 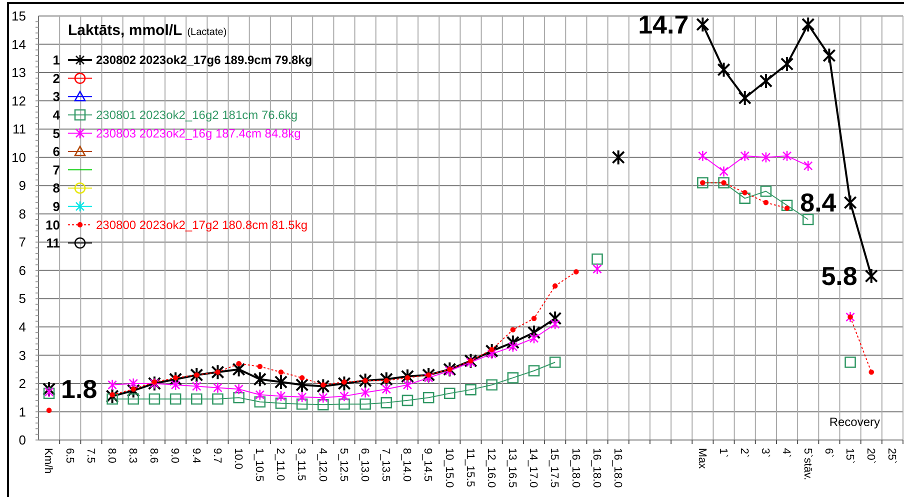 I want to click on annotation: Recovery, so click(x=854, y=422).